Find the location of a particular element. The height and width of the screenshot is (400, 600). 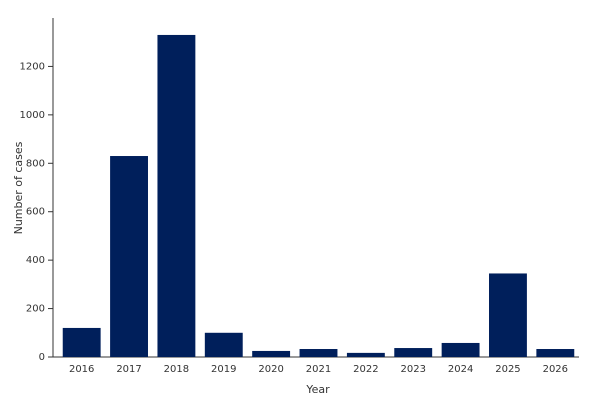

x-tick-label: 2017 is located at coordinates (128, 369).